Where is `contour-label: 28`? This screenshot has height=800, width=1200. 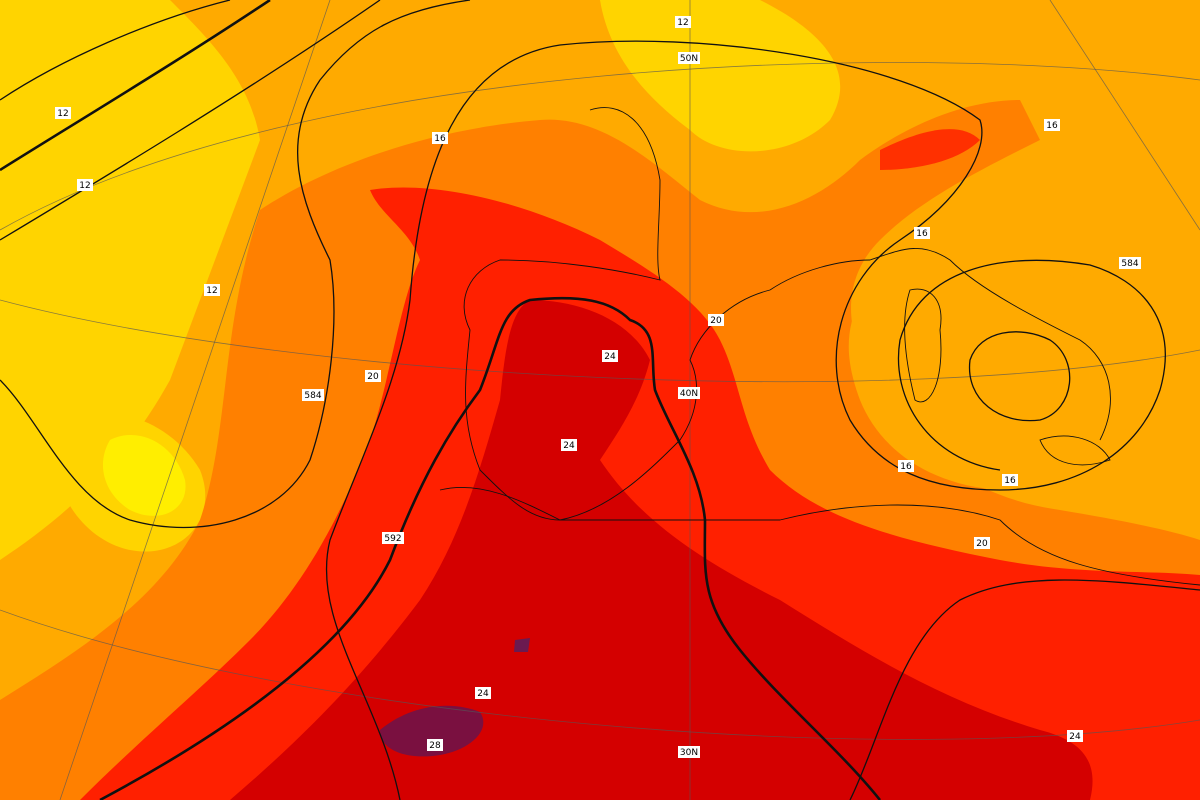
contour-label: 28 is located at coordinates (435, 745).